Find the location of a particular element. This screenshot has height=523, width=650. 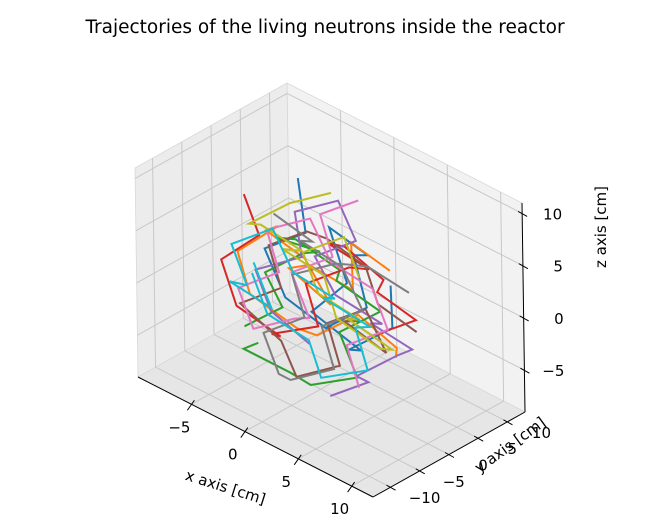

x-tick-label: 0 is located at coordinates (233, 455).